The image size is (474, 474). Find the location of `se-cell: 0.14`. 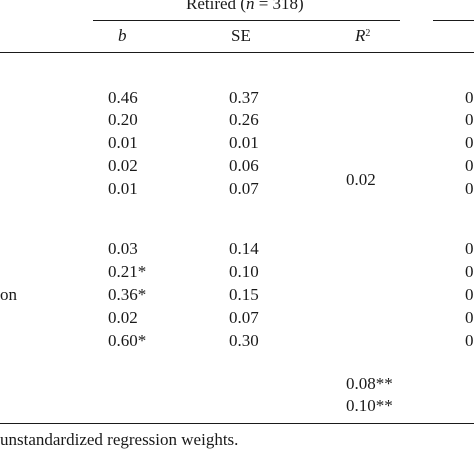

se-cell: 0.14 is located at coordinates (244, 248).